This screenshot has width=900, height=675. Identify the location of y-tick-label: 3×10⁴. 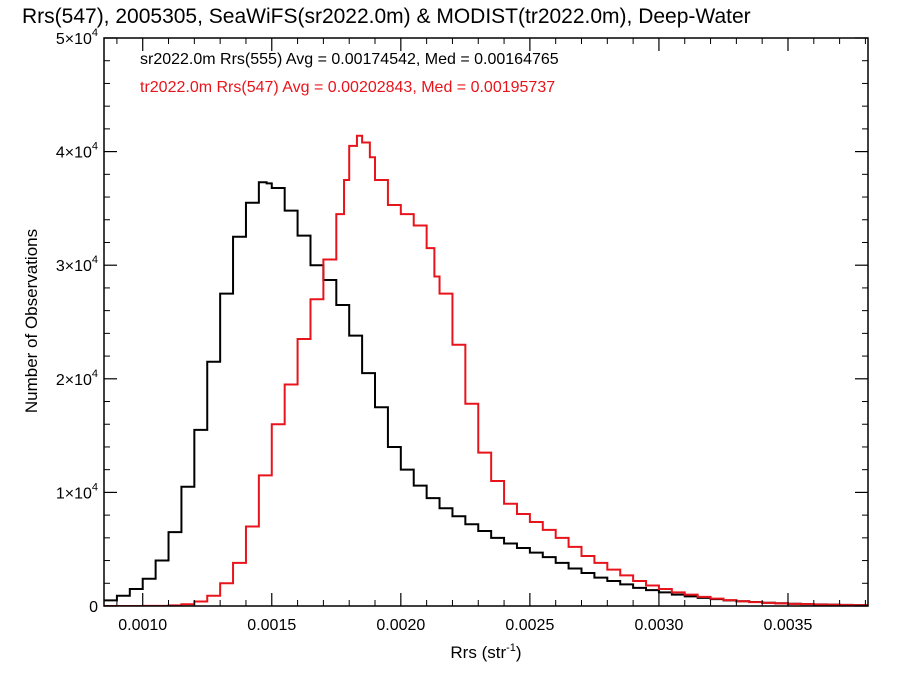
(77, 264).